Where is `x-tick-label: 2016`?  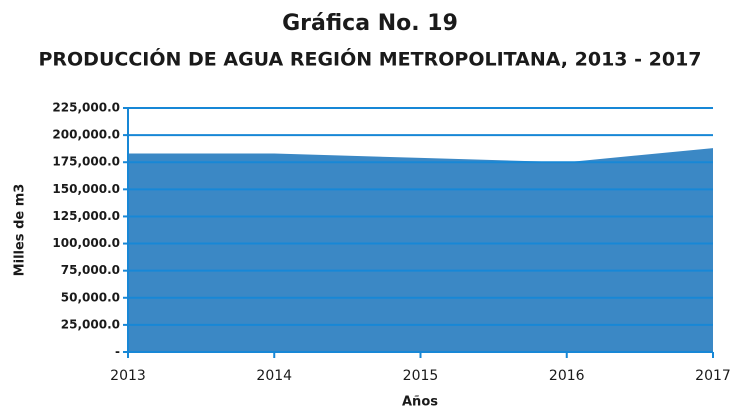
x-tick-label: 2016 is located at coordinates (567, 376).